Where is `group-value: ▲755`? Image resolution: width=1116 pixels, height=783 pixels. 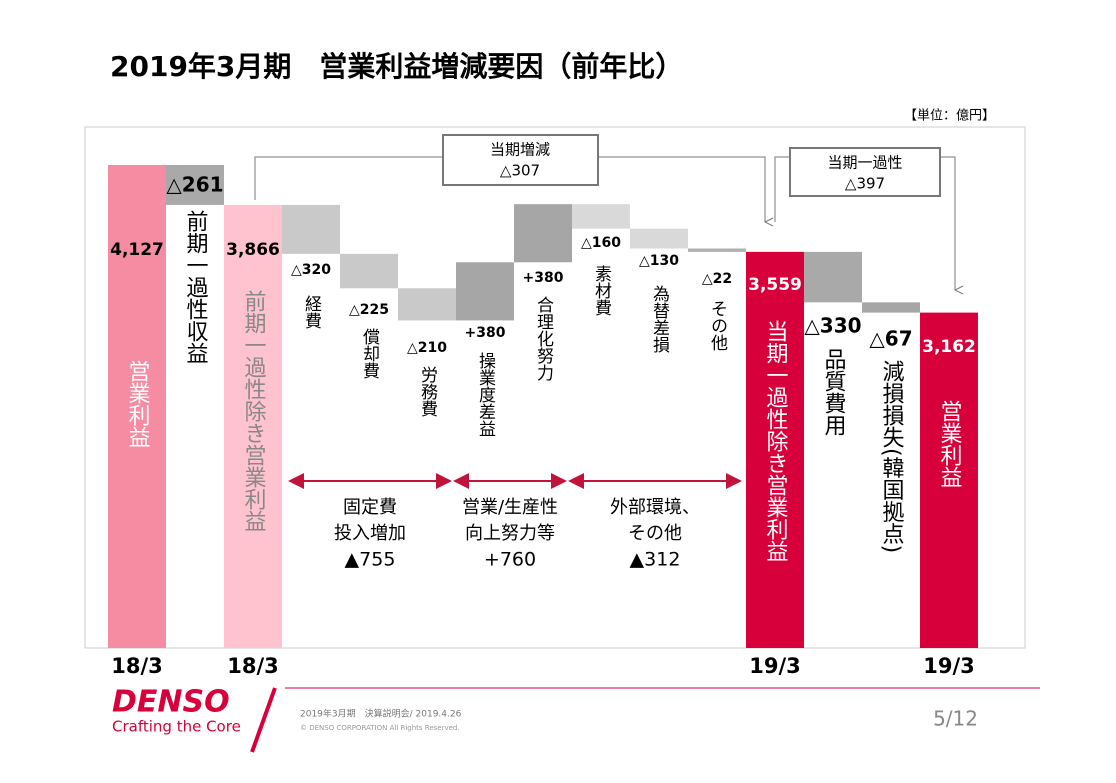 group-value: ▲755 is located at coordinates (370, 560).